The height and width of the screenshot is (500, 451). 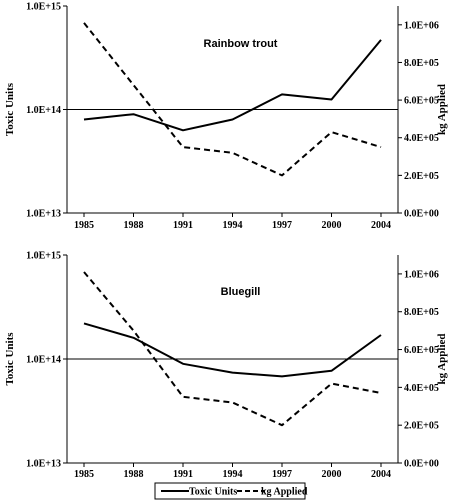 I want to click on panel-2-left-tick-label: 1.0E+15, so click(x=43, y=256).